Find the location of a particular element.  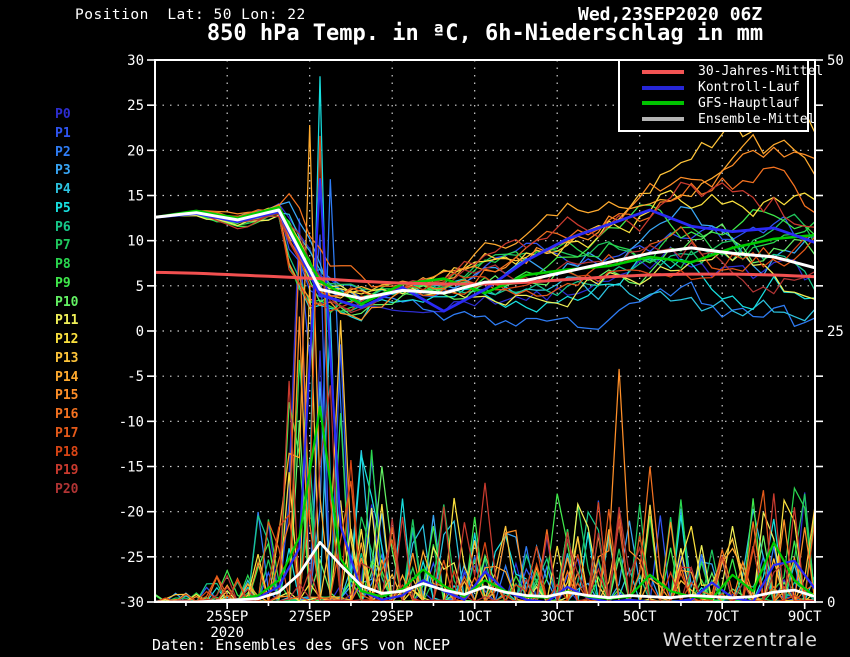

control-line-swatch is located at coordinates (663, 87).